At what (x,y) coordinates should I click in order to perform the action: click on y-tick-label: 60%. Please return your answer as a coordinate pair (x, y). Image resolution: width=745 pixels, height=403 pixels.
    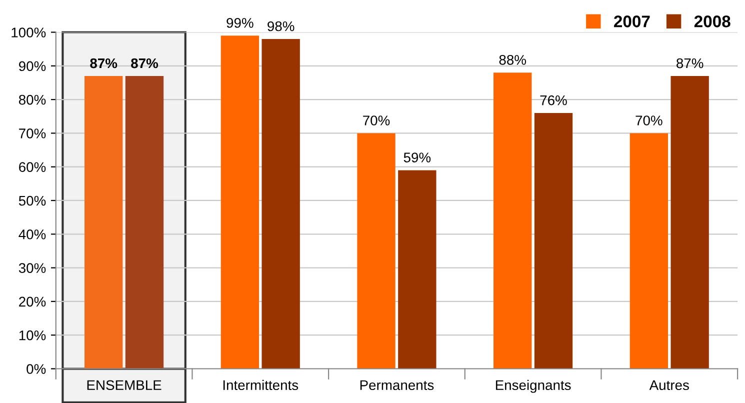
    Looking at the image, I should click on (32, 167).